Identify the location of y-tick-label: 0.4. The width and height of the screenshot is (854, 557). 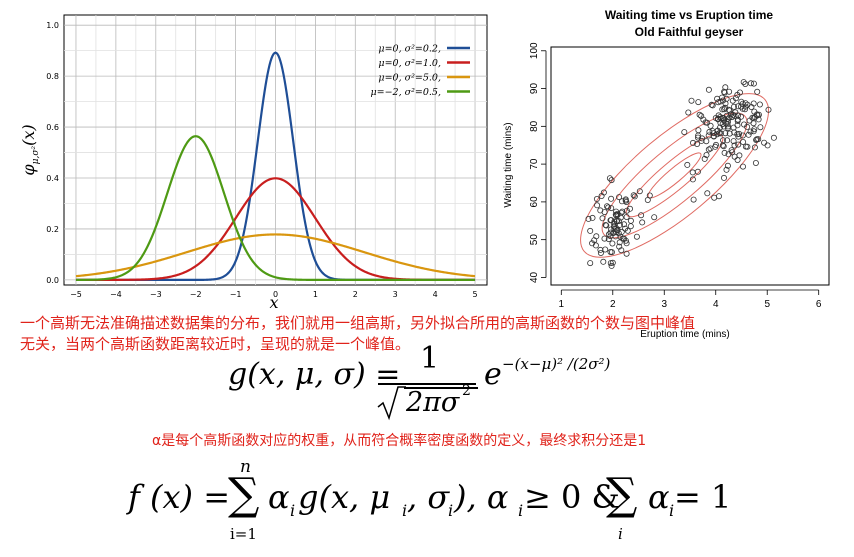
(52, 178).